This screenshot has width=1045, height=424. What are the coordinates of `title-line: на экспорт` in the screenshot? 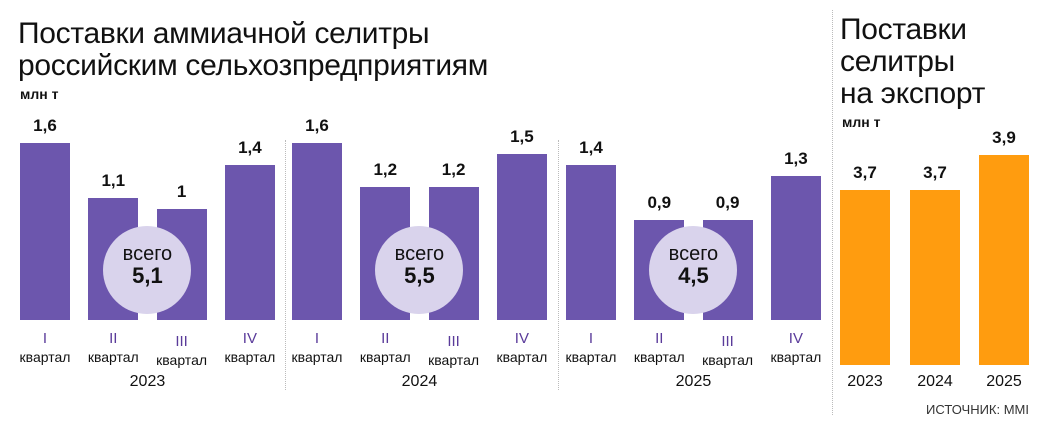 It's located at (913, 93).